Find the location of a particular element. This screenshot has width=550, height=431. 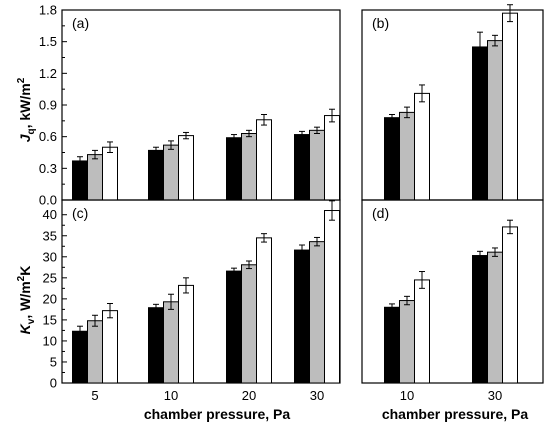

y-tick-label: 10 is located at coordinates (50, 340).